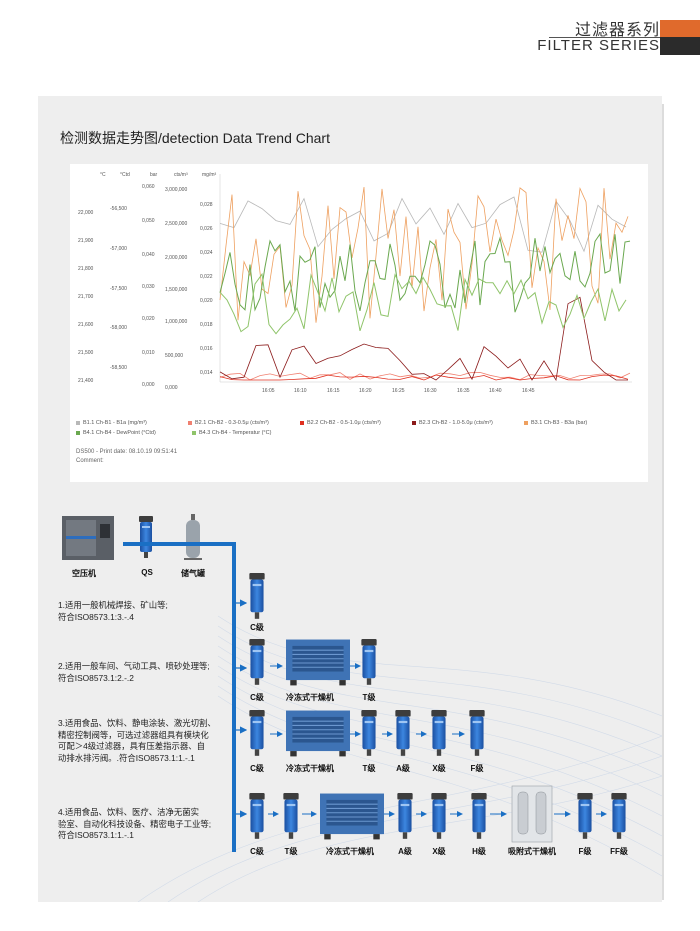  I want to click on legend-item: B4.1 Ch-B4 - DewPoint (°Ctd), so click(134, 433).